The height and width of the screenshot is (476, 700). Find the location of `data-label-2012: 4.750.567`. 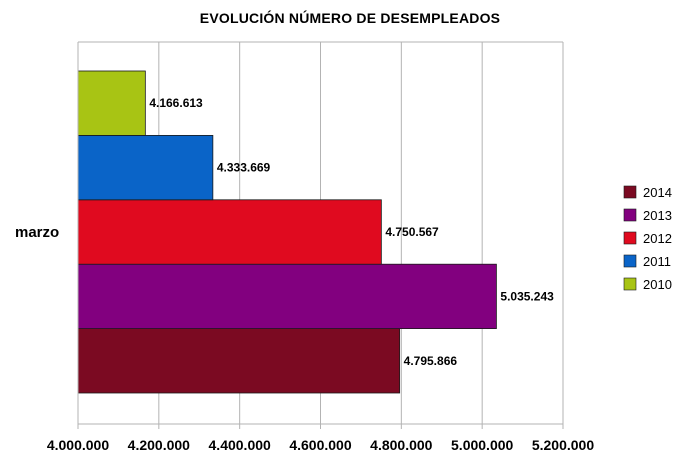

data-label-2012: 4.750.567 is located at coordinates (412, 232).